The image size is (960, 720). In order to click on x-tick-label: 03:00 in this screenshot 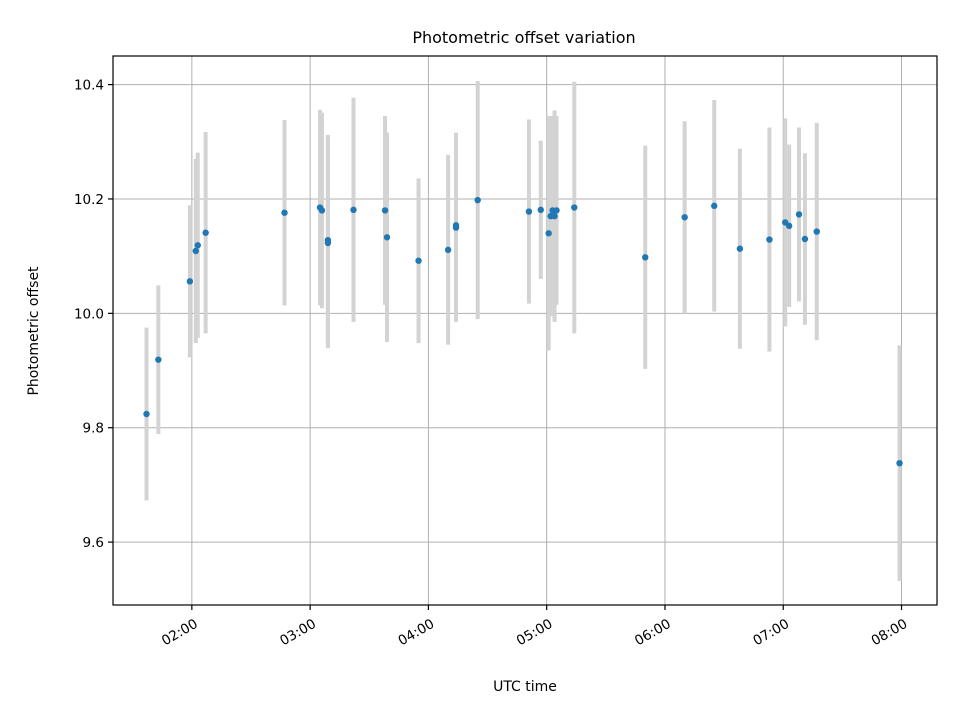, I will do `click(298, 632)`.